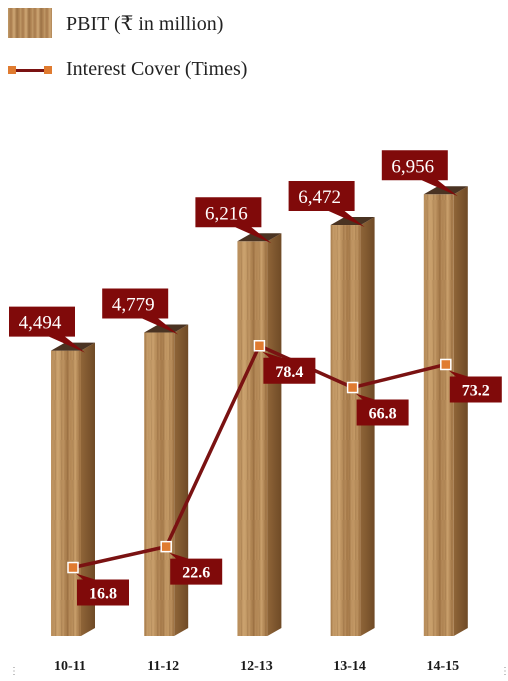  I want to click on pbit-callout-14-15: 6,956, so click(419, 173).